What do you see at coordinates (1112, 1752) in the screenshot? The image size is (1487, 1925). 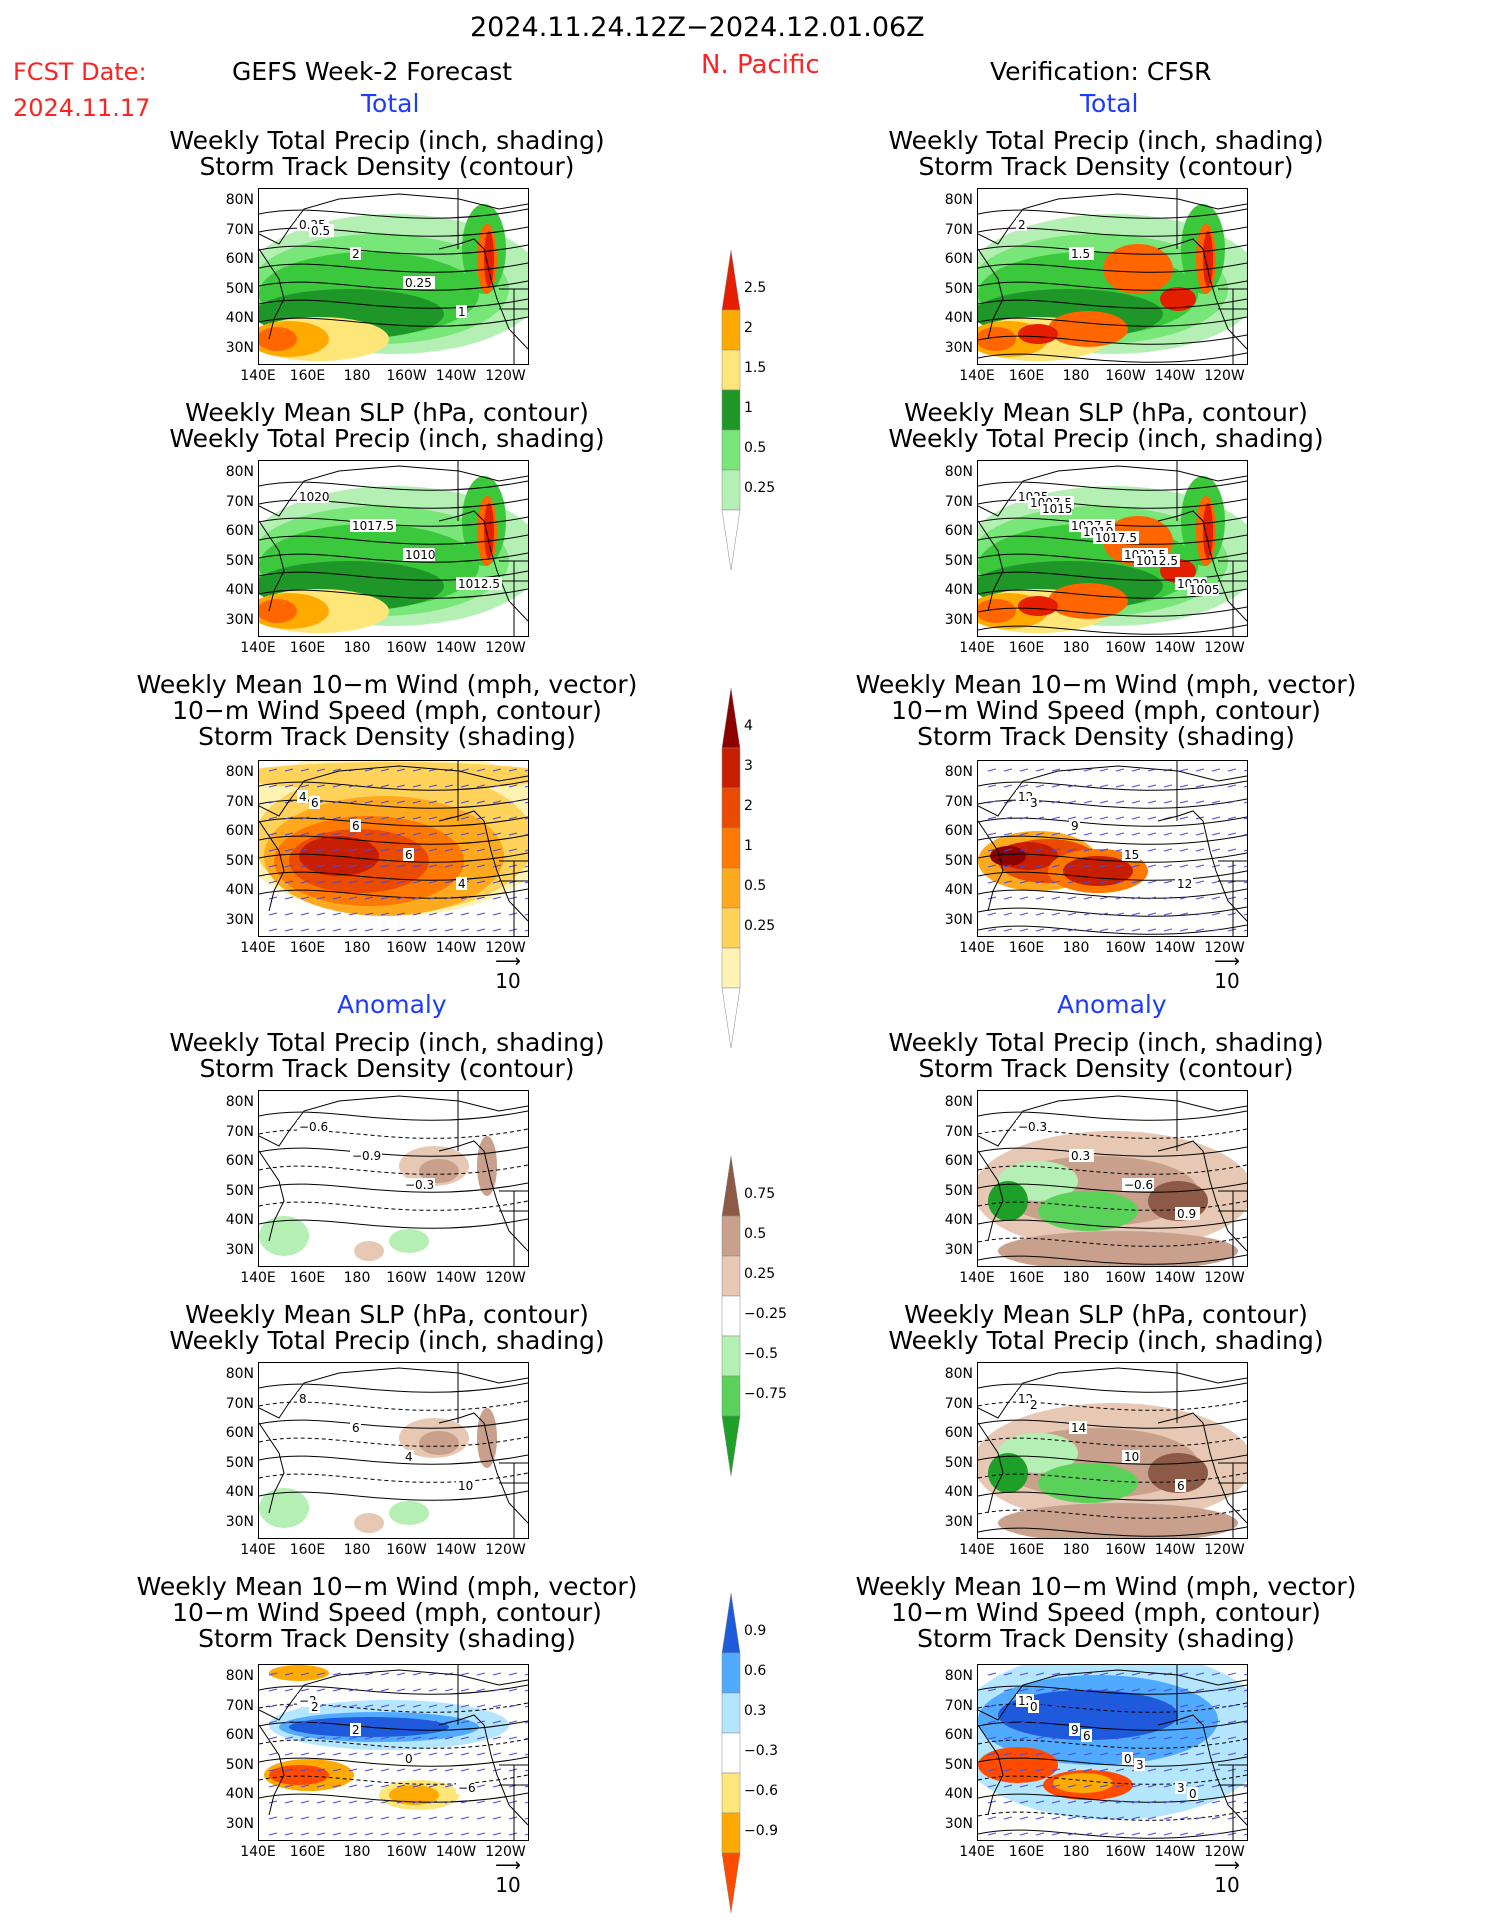 I see `map-panel: 12 9 0 3 0 6 3 0` at bounding box center [1112, 1752].